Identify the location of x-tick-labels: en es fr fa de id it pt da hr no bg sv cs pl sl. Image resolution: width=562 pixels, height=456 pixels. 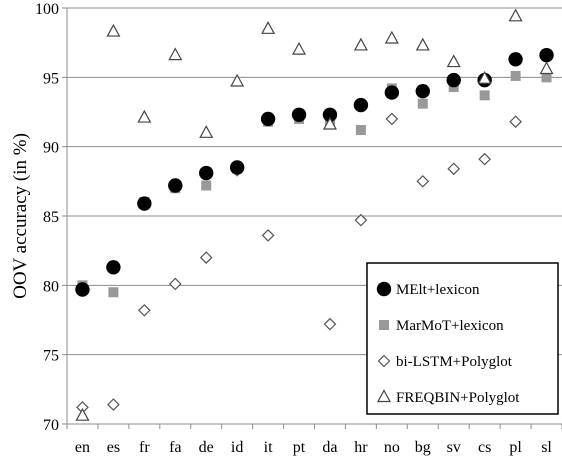
(314, 447).